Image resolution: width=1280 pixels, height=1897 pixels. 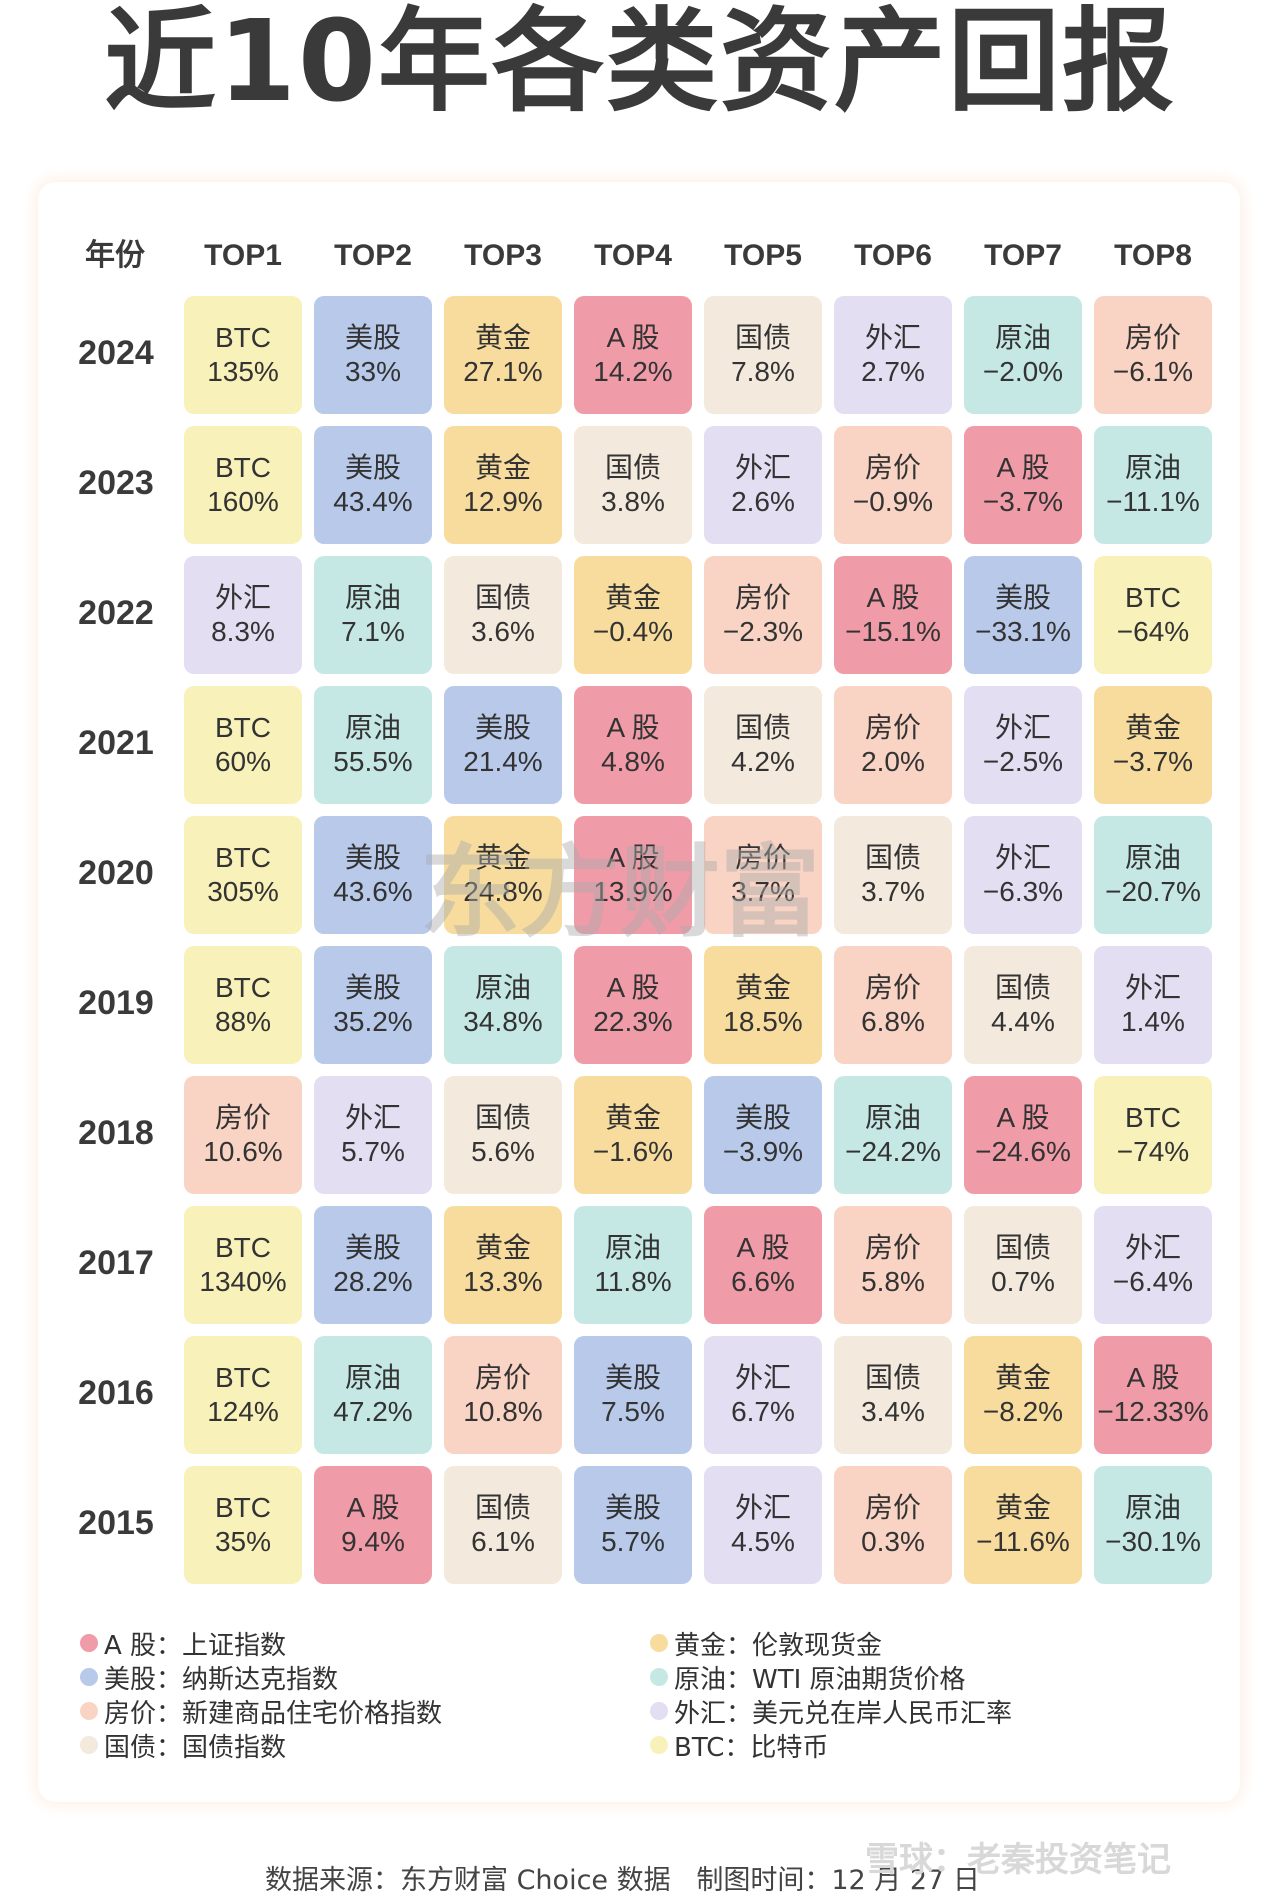 I want to click on legend-item: 房价：新建商品住宅价格指数, so click(x=261, y=1711).